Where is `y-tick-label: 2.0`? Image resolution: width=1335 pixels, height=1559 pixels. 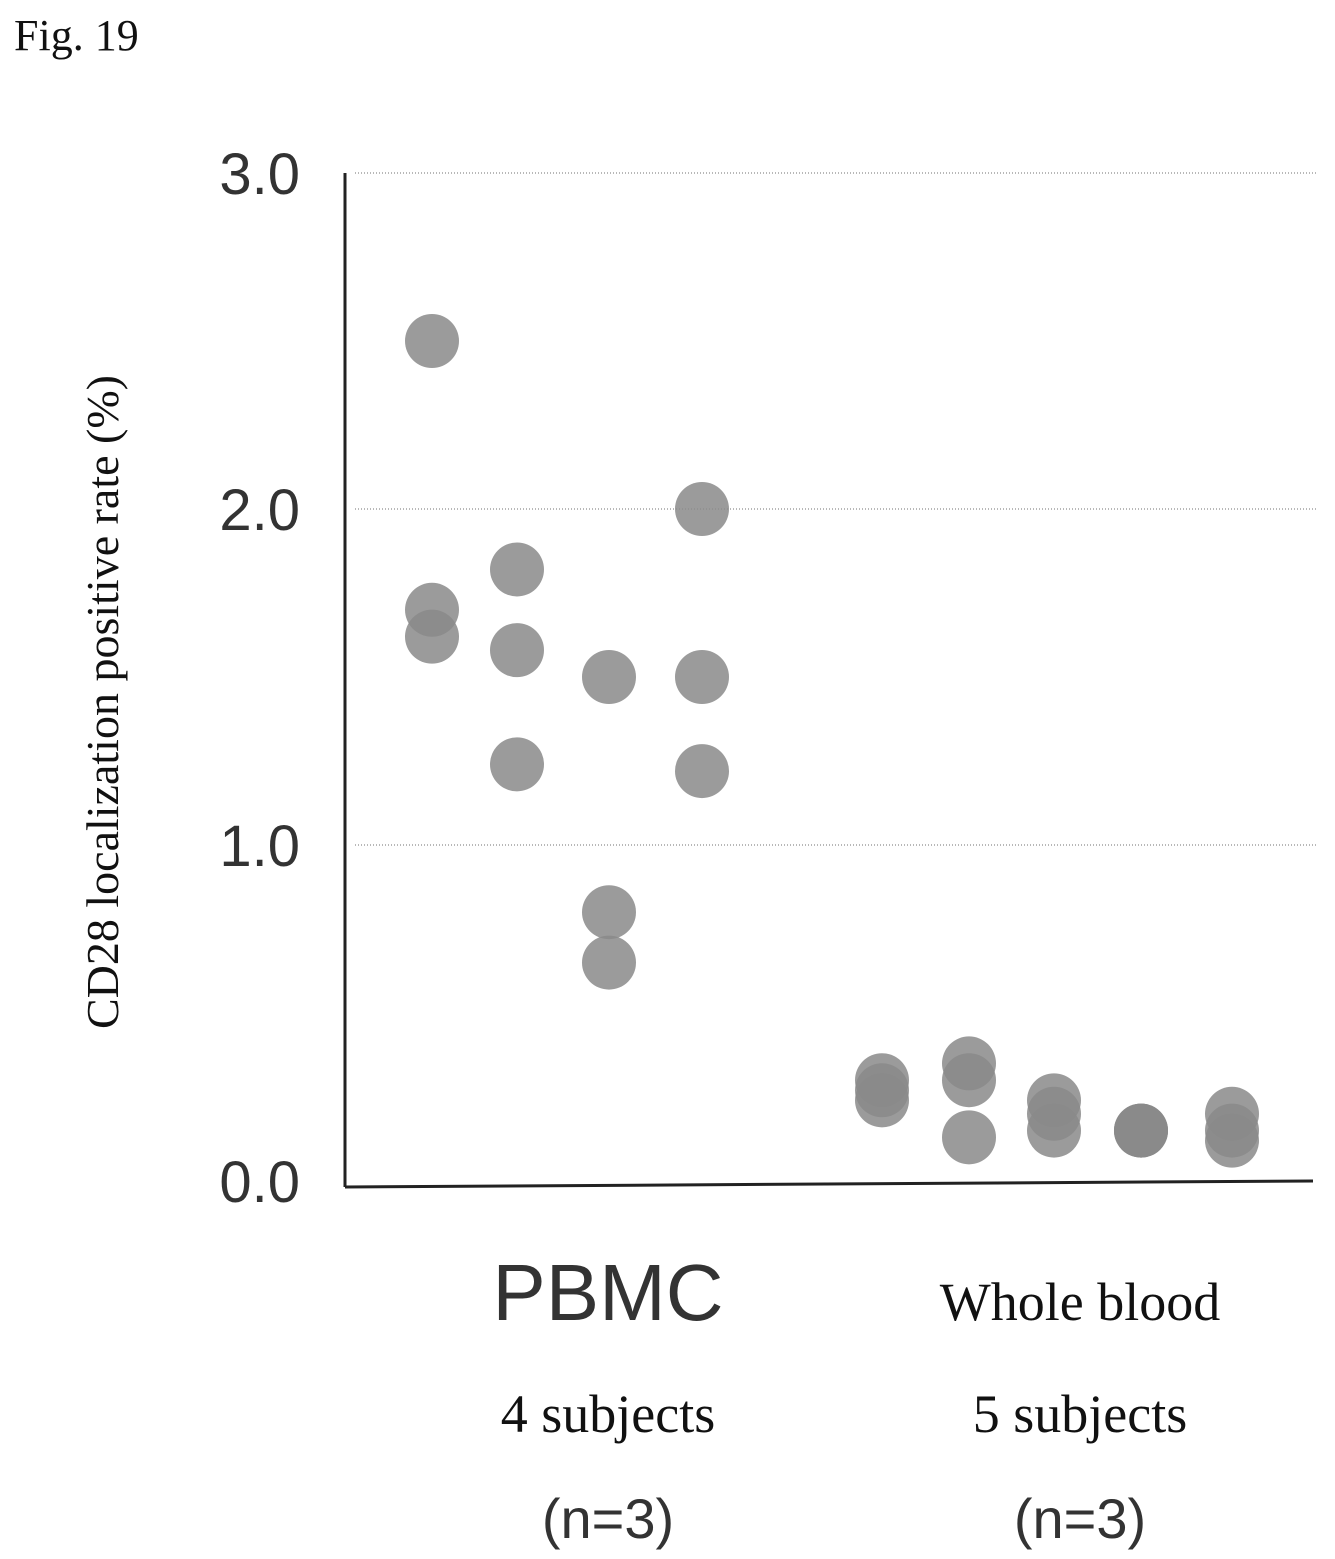 y-tick-label: 2.0 is located at coordinates (259, 510).